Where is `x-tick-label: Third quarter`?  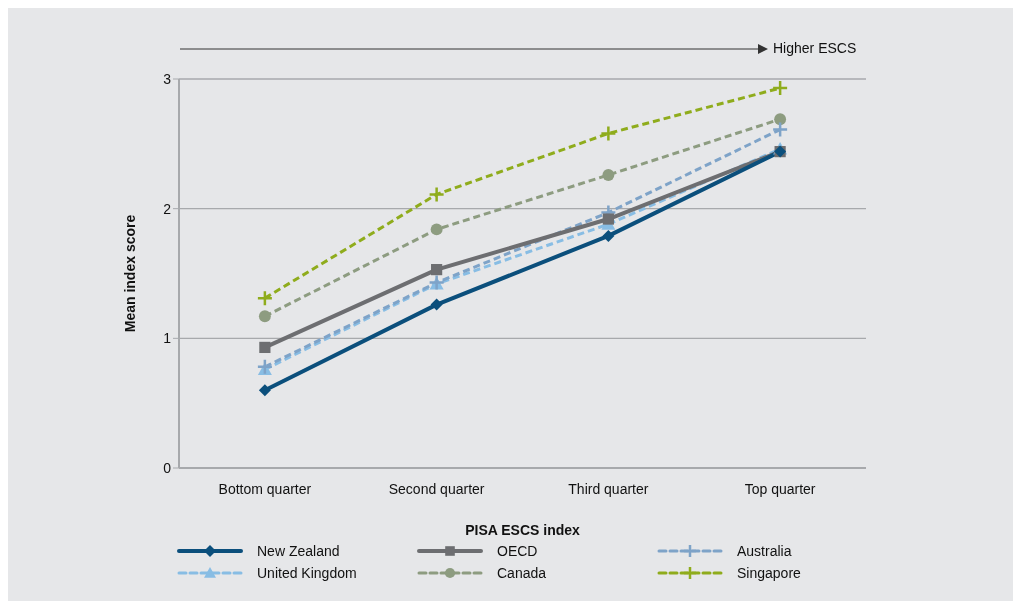
x-tick-label: Third quarter is located at coordinates (608, 488).